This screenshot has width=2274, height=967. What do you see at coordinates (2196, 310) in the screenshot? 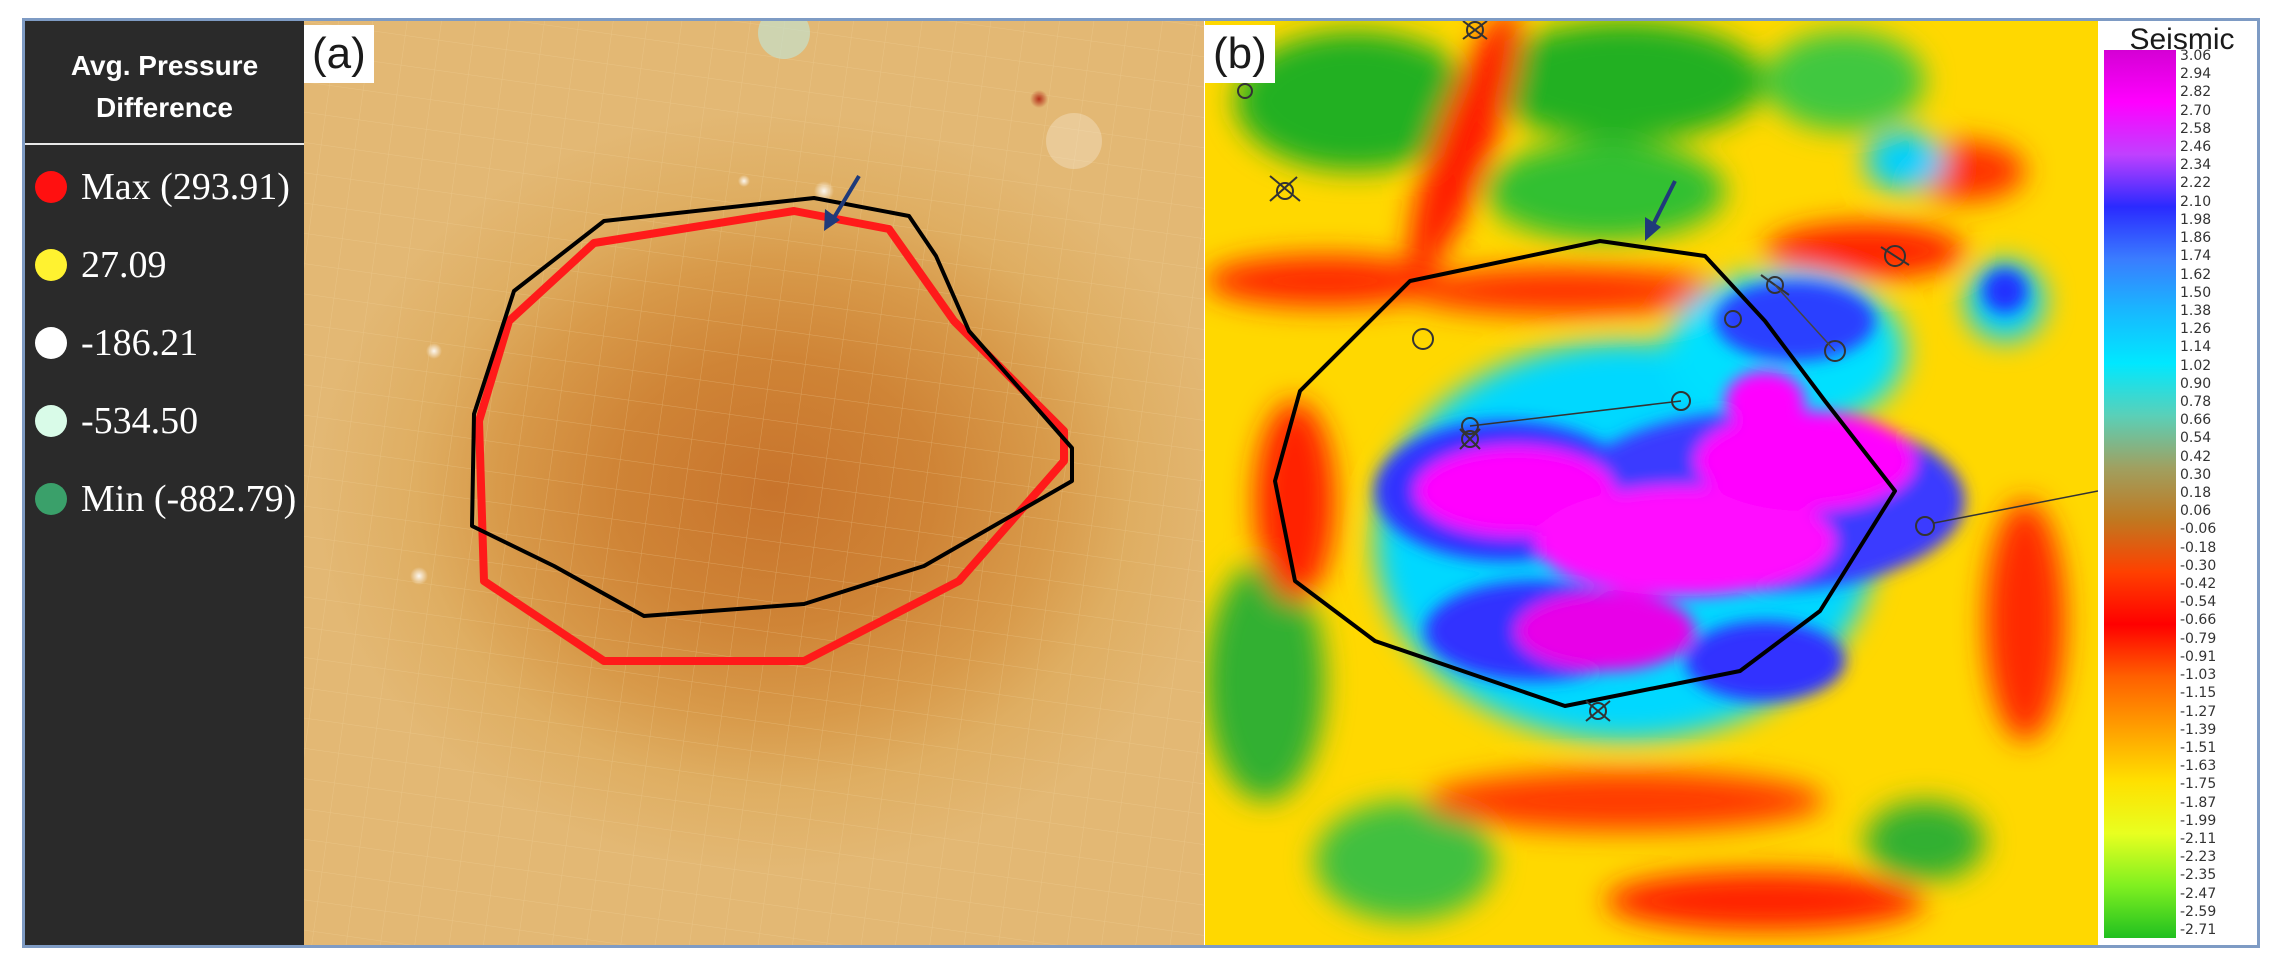
I see `colorbar-tick: 1.38` at bounding box center [2196, 310].